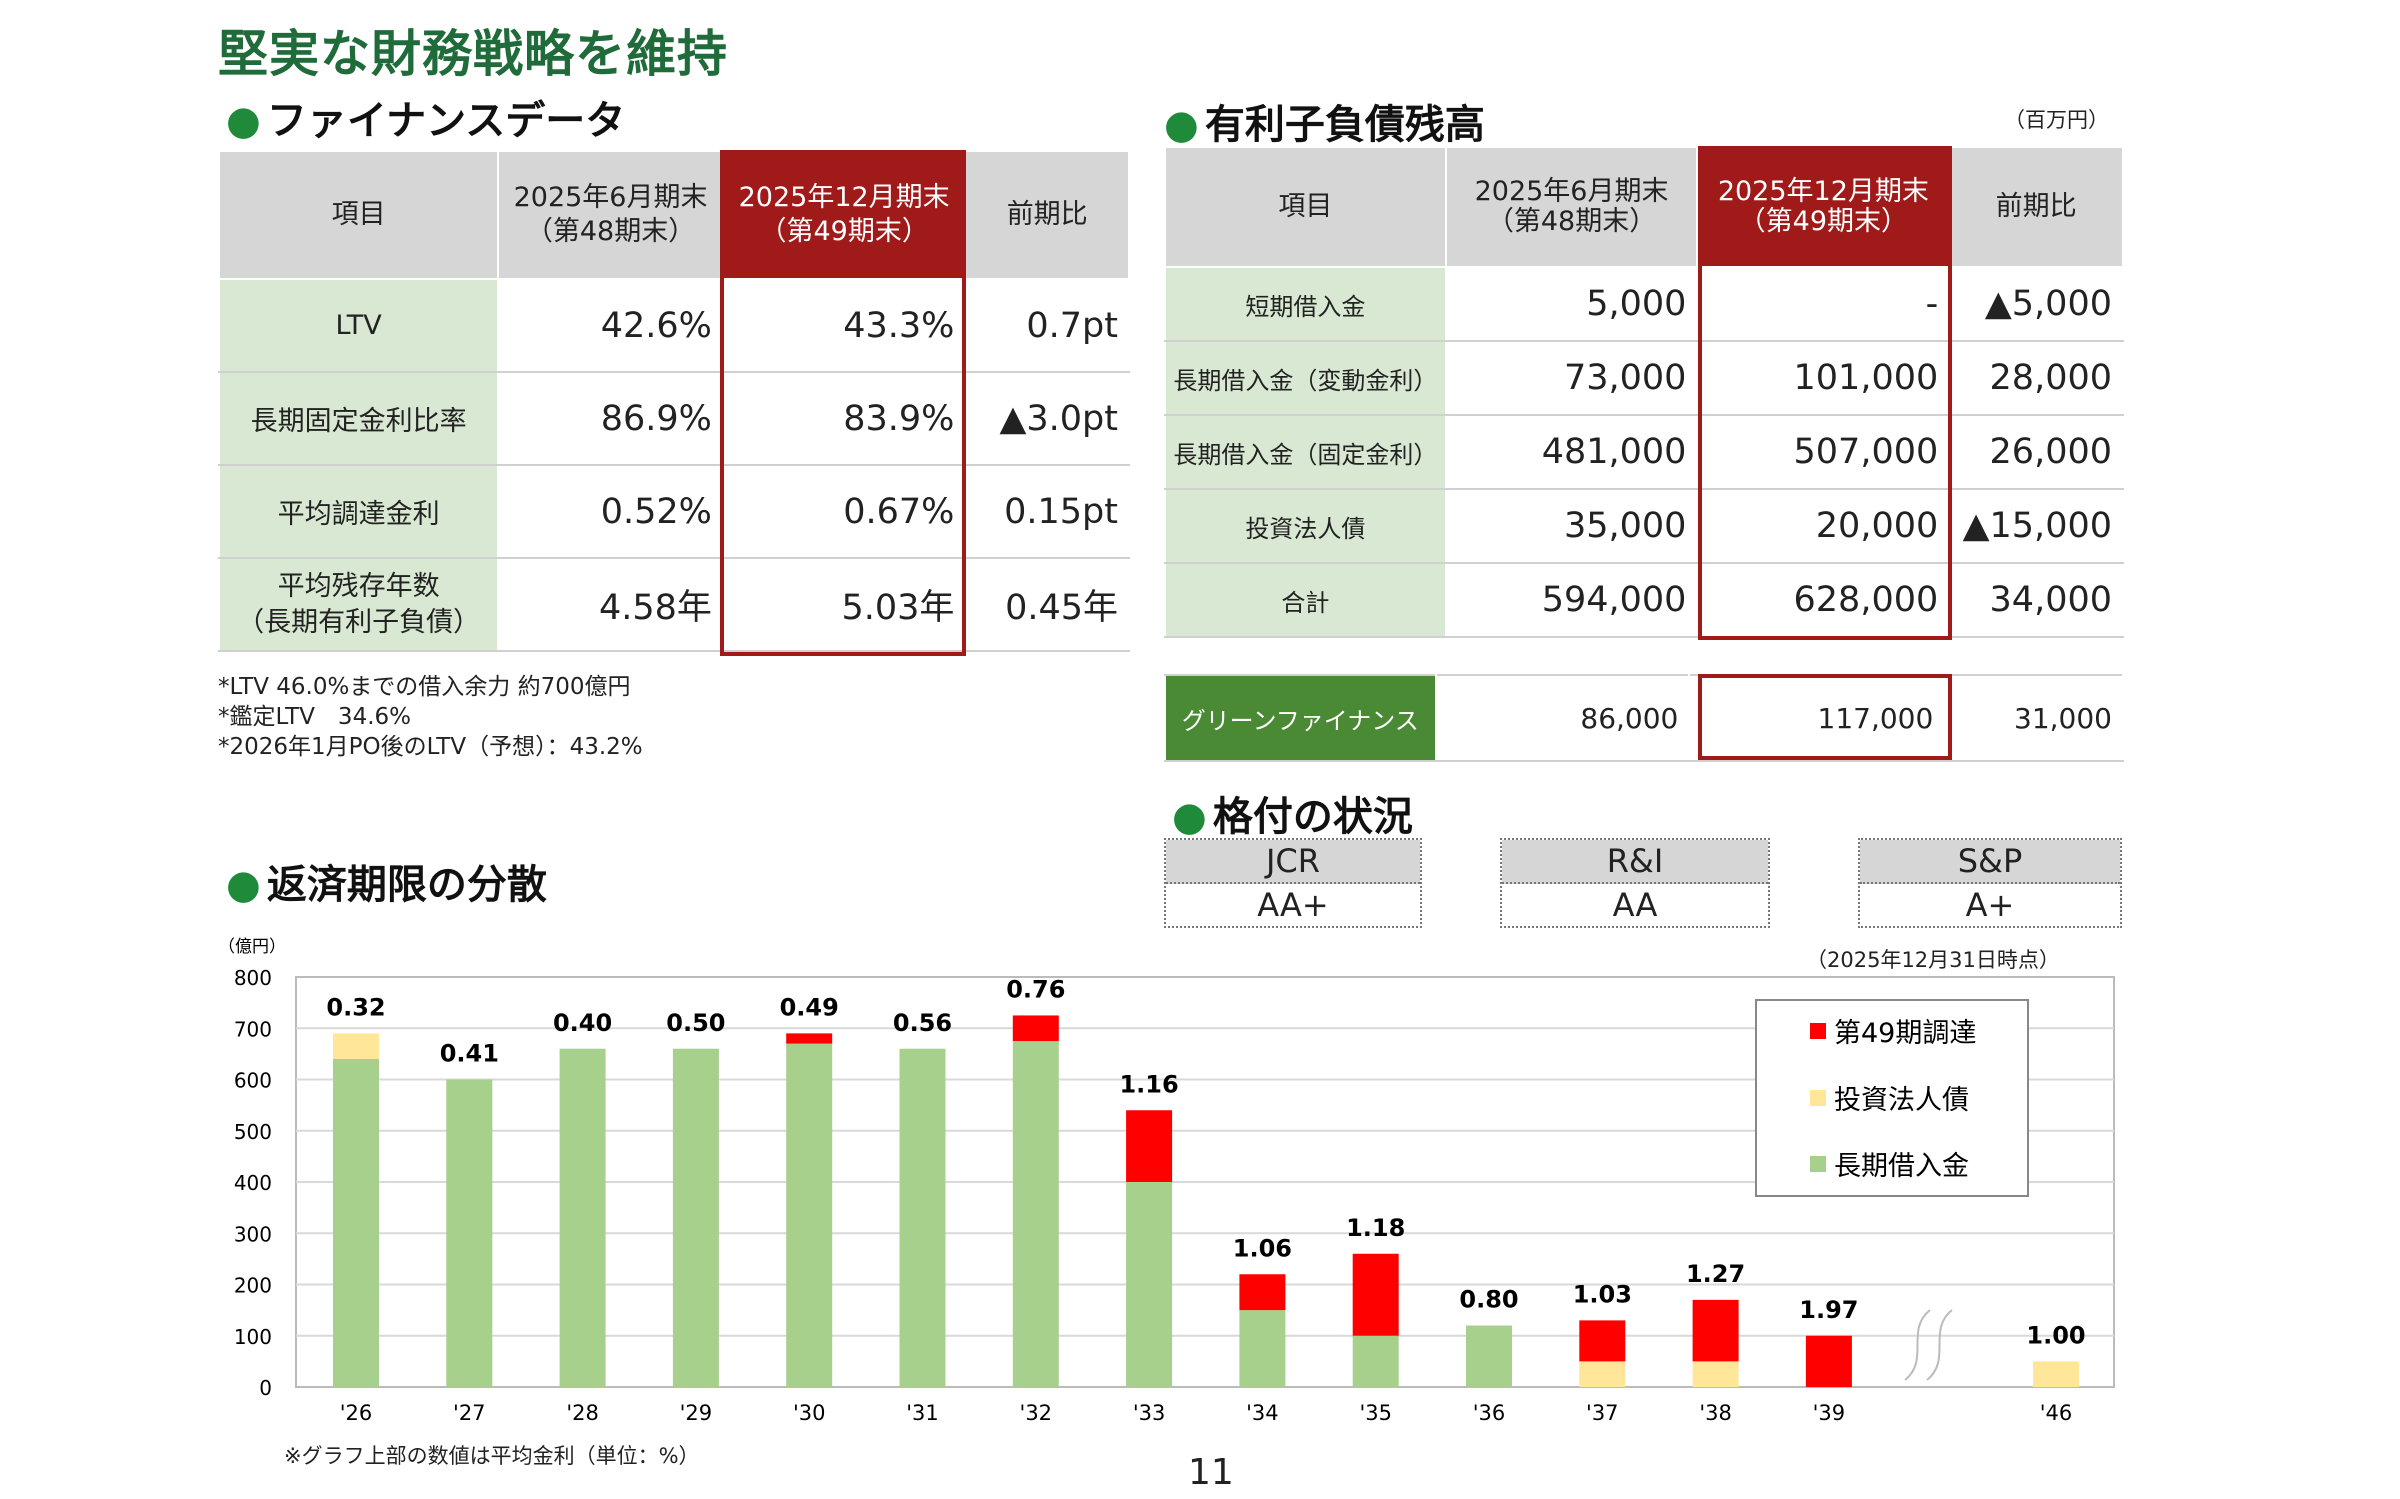 Image resolution: width=2400 pixels, height=1499 pixels. I want to click on debt-header-diff: 前期比, so click(2036, 207).